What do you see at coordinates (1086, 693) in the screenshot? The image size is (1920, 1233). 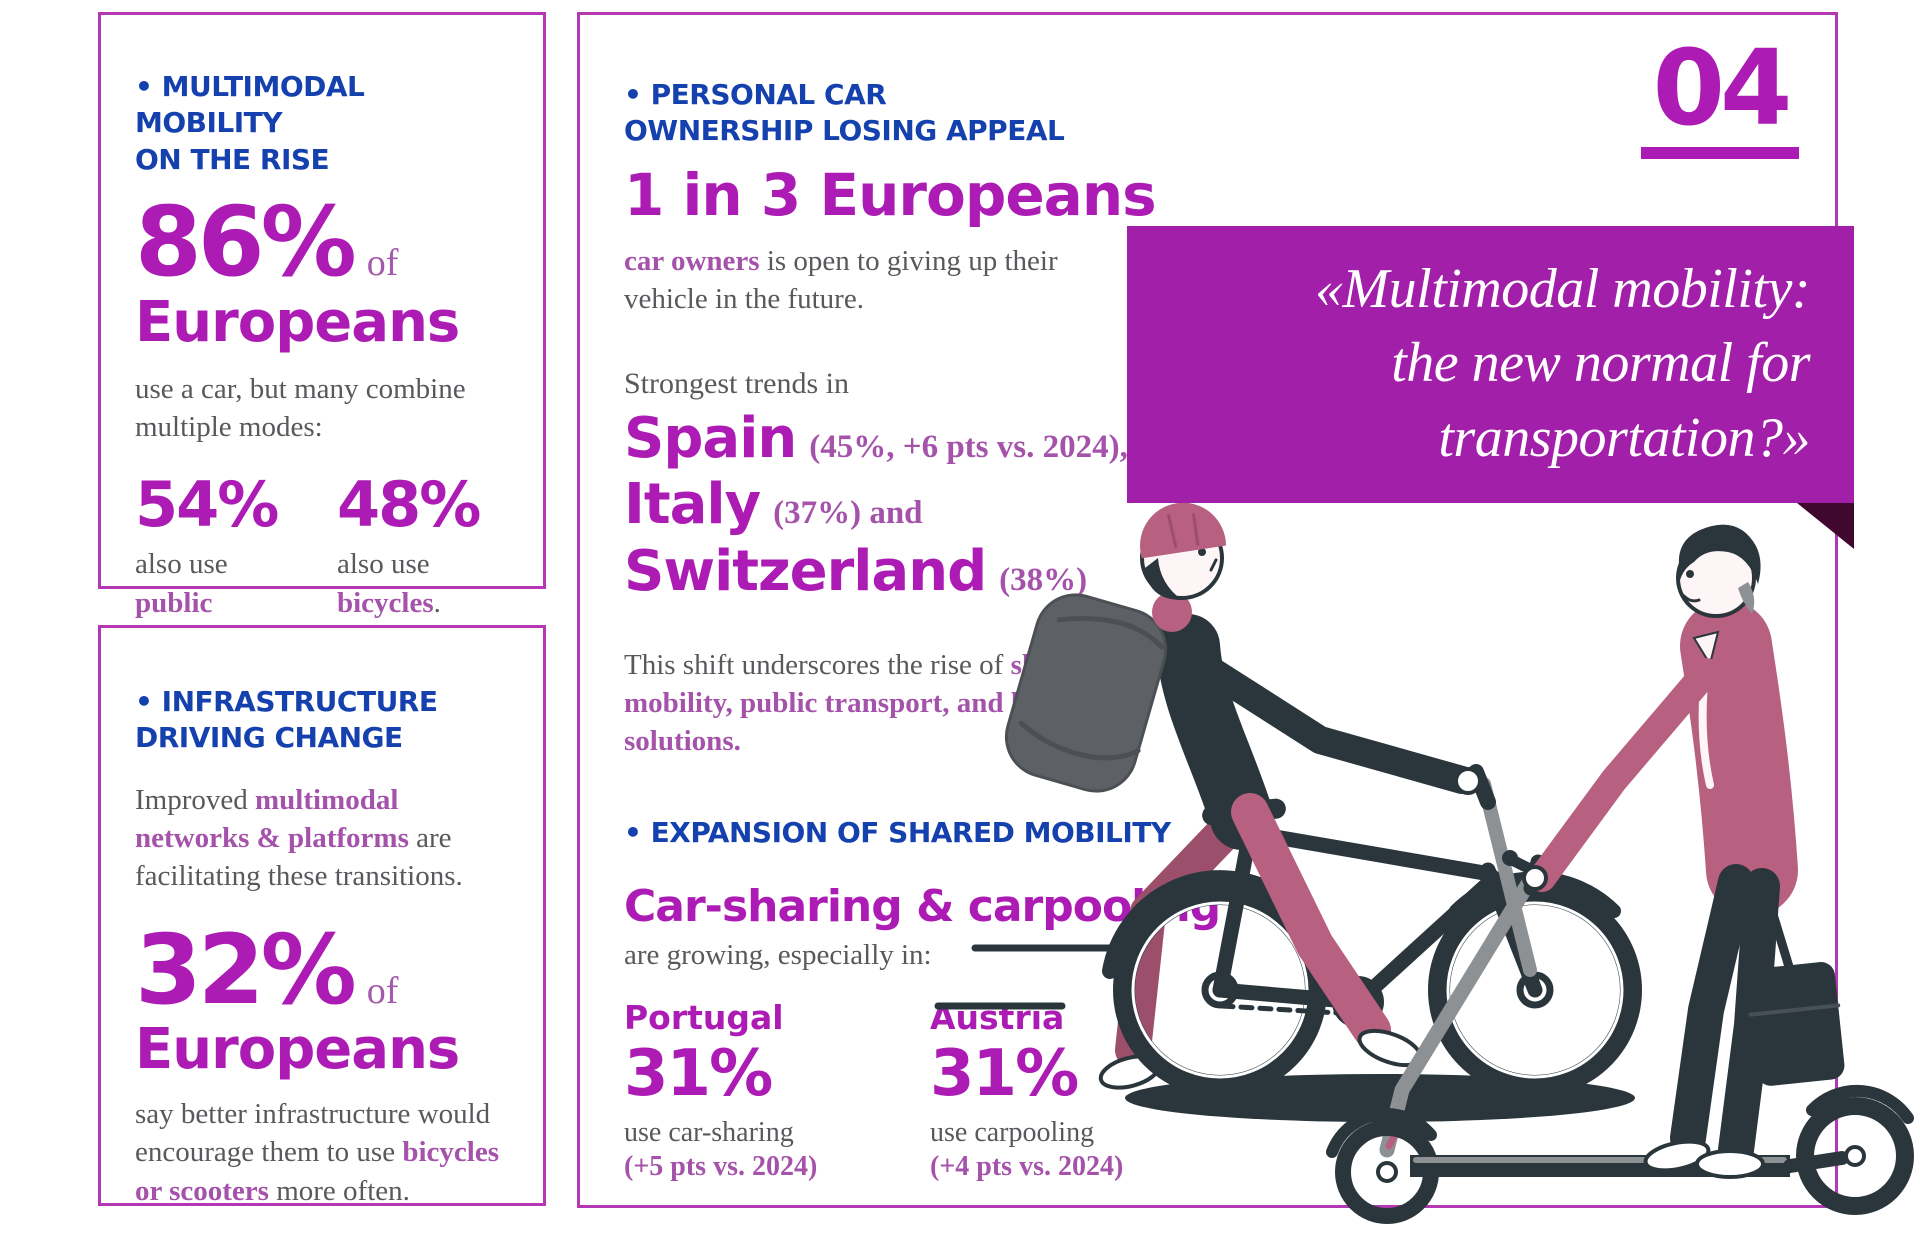 I see `backpack` at bounding box center [1086, 693].